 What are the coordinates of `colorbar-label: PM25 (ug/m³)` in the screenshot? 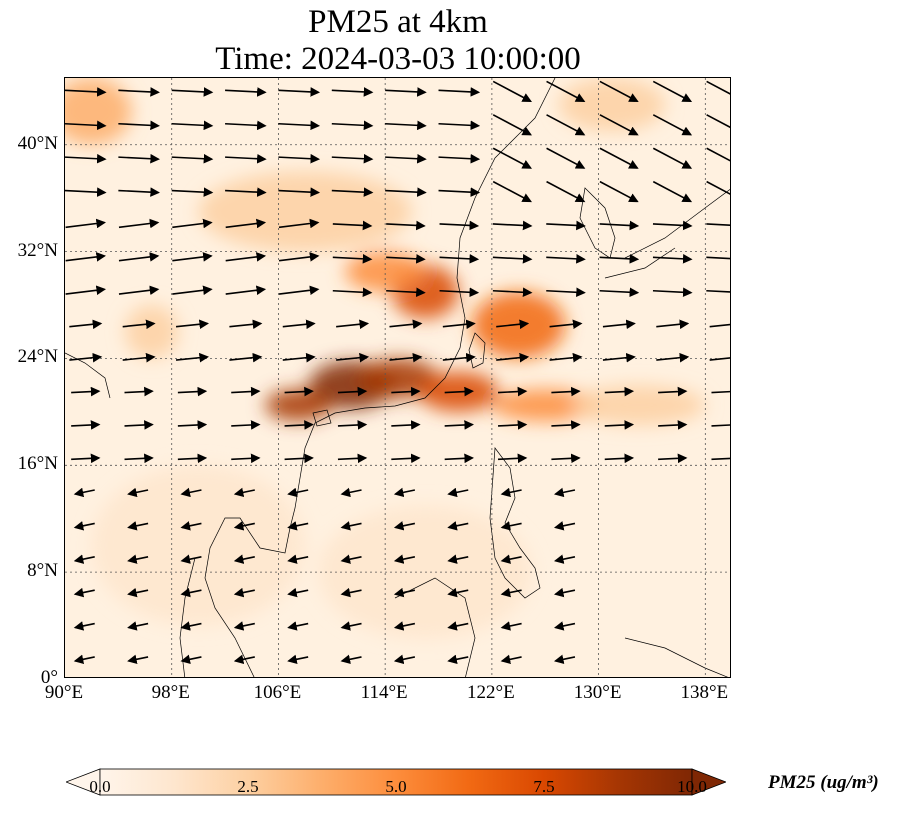 It's located at (823, 782).